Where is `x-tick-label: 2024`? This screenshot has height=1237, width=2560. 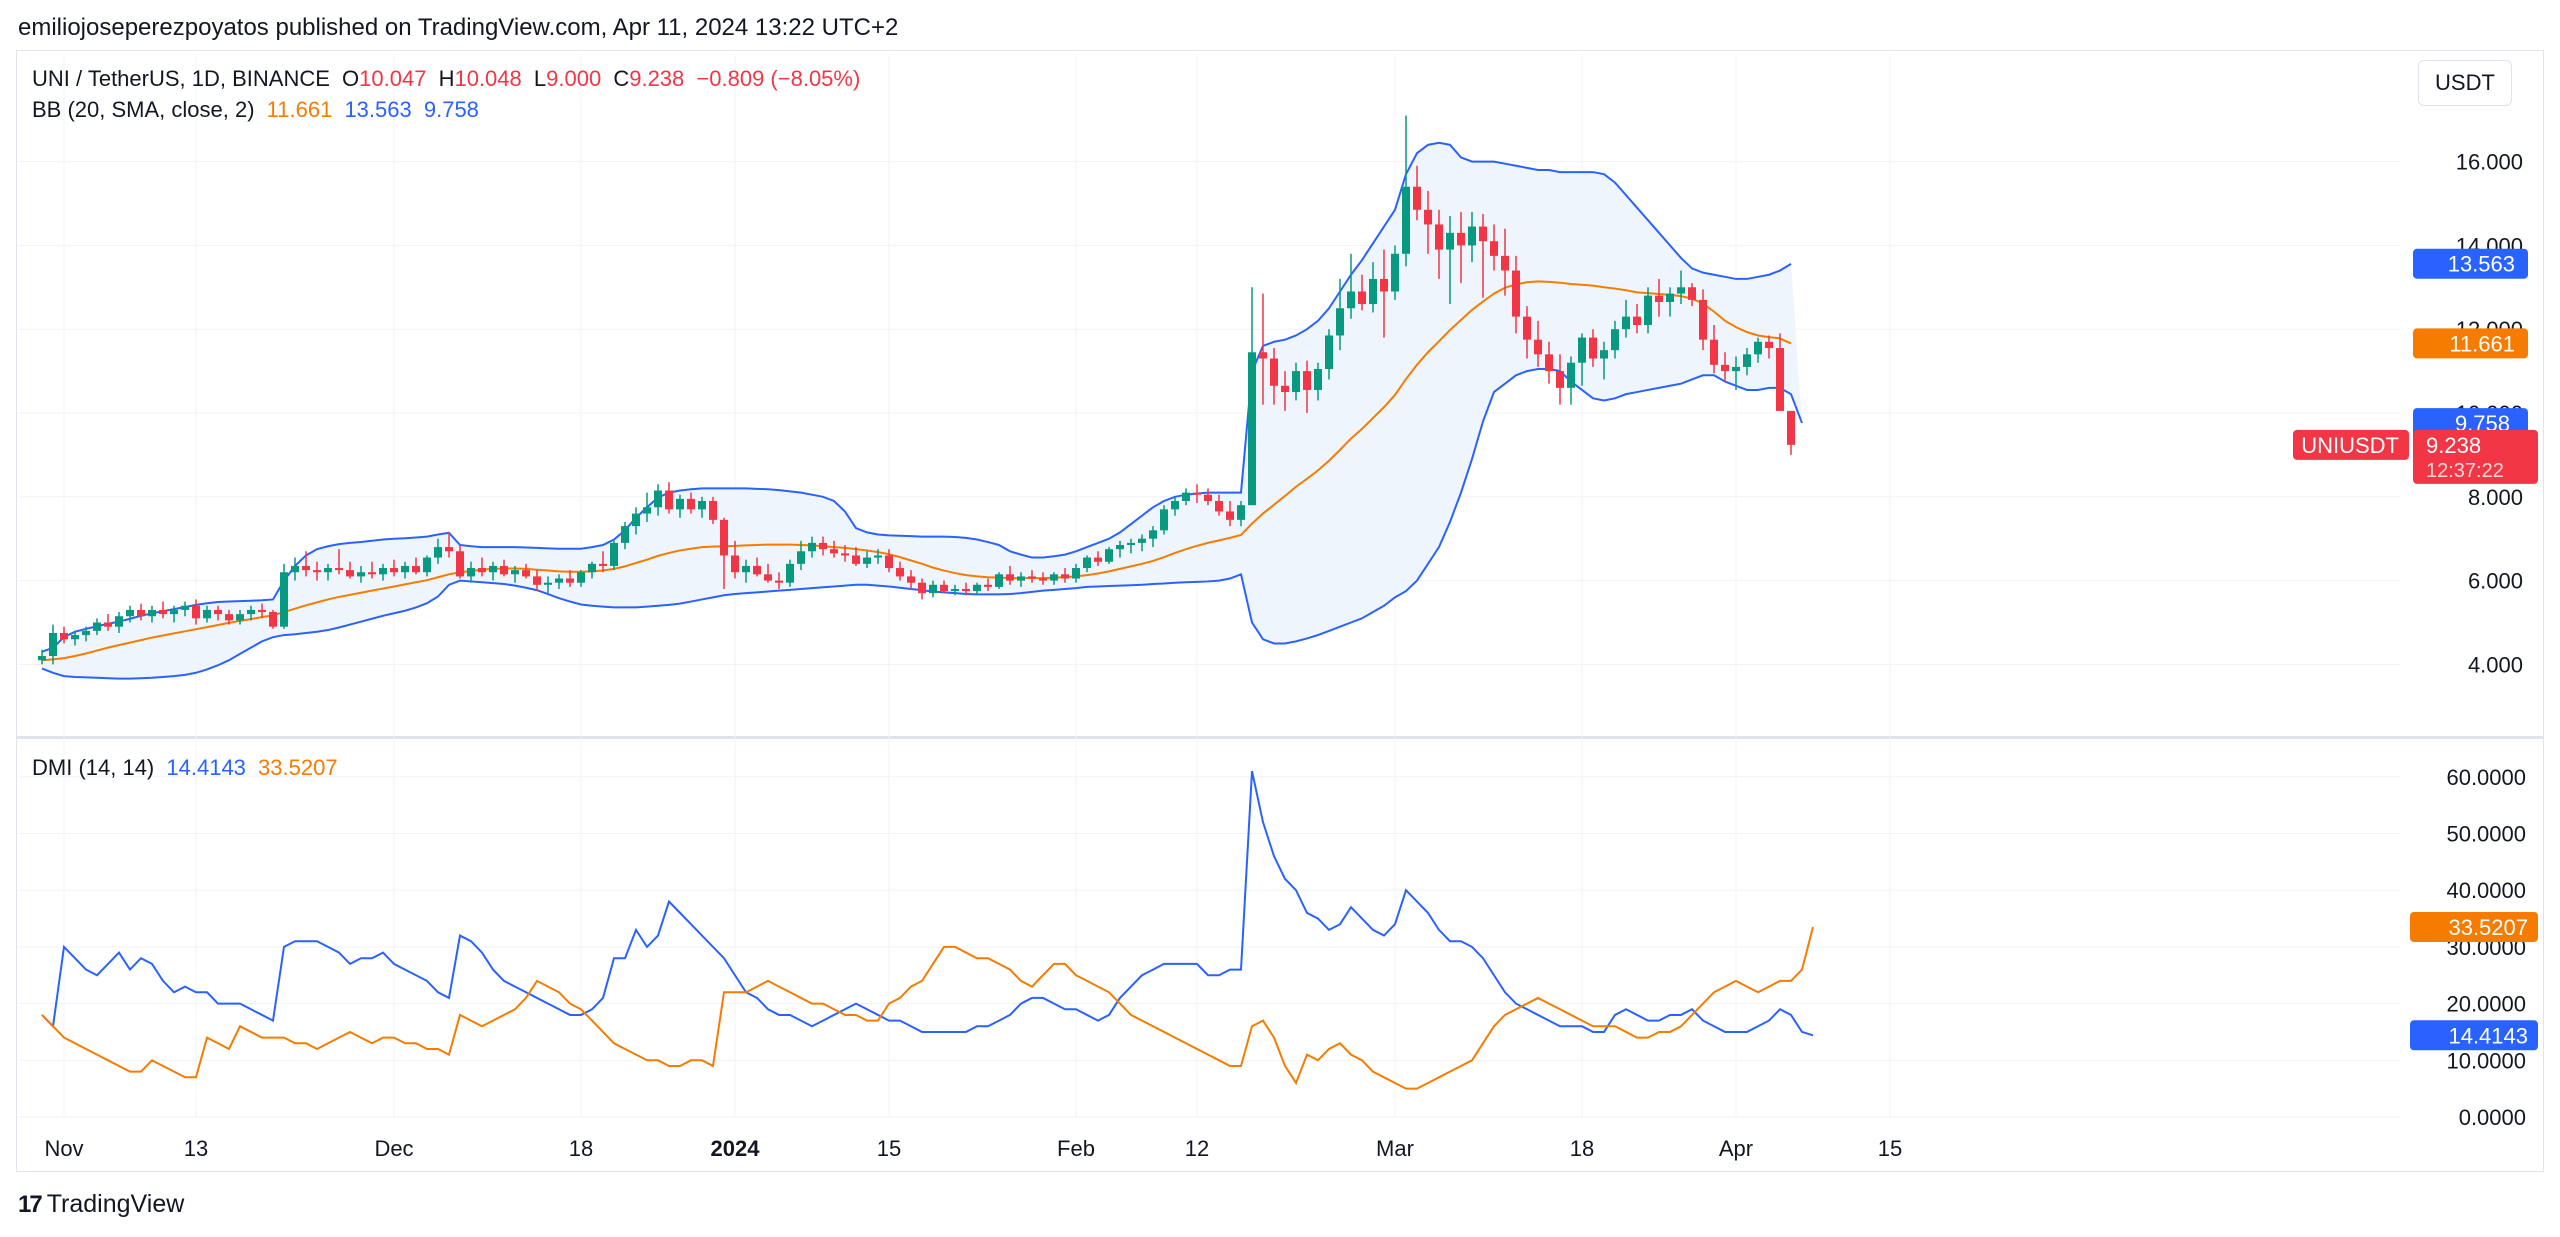 x-tick-label: 2024 is located at coordinates (736, 1148).